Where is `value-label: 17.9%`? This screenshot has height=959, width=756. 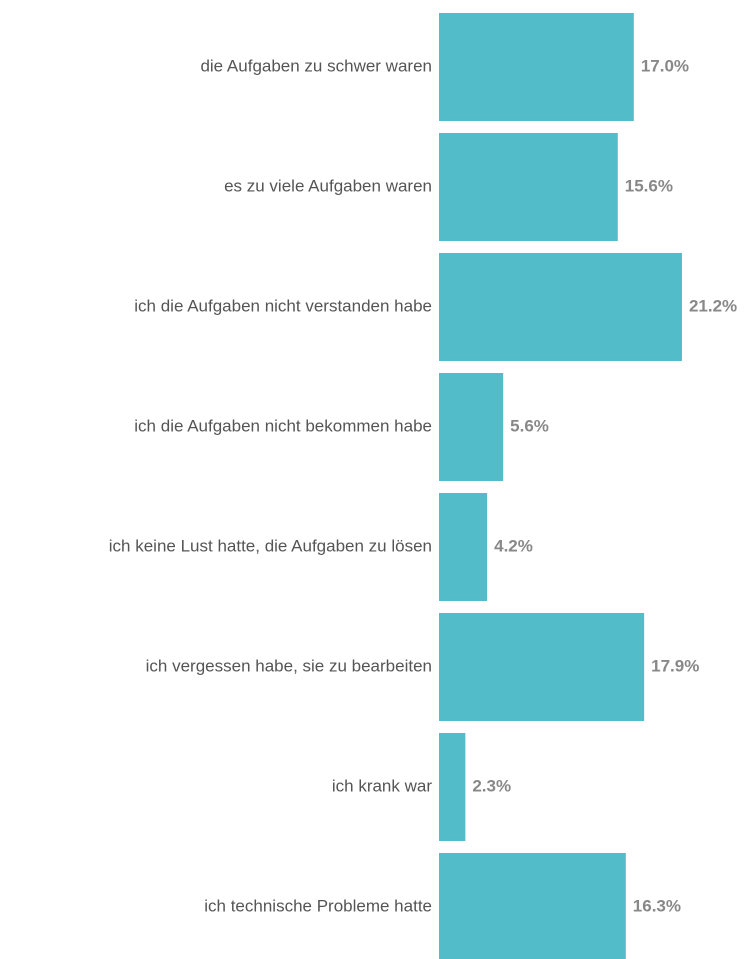
value-label: 17.9% is located at coordinates (675, 665).